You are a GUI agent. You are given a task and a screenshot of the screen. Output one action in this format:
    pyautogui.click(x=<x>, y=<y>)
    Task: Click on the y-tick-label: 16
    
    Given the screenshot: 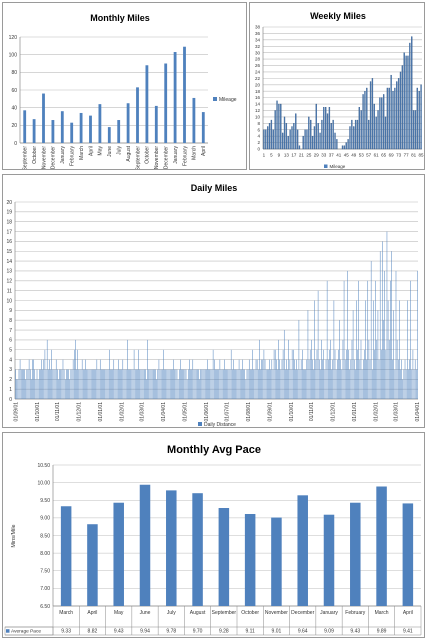 What is the action you would take?
    pyautogui.click(x=258, y=97)
    